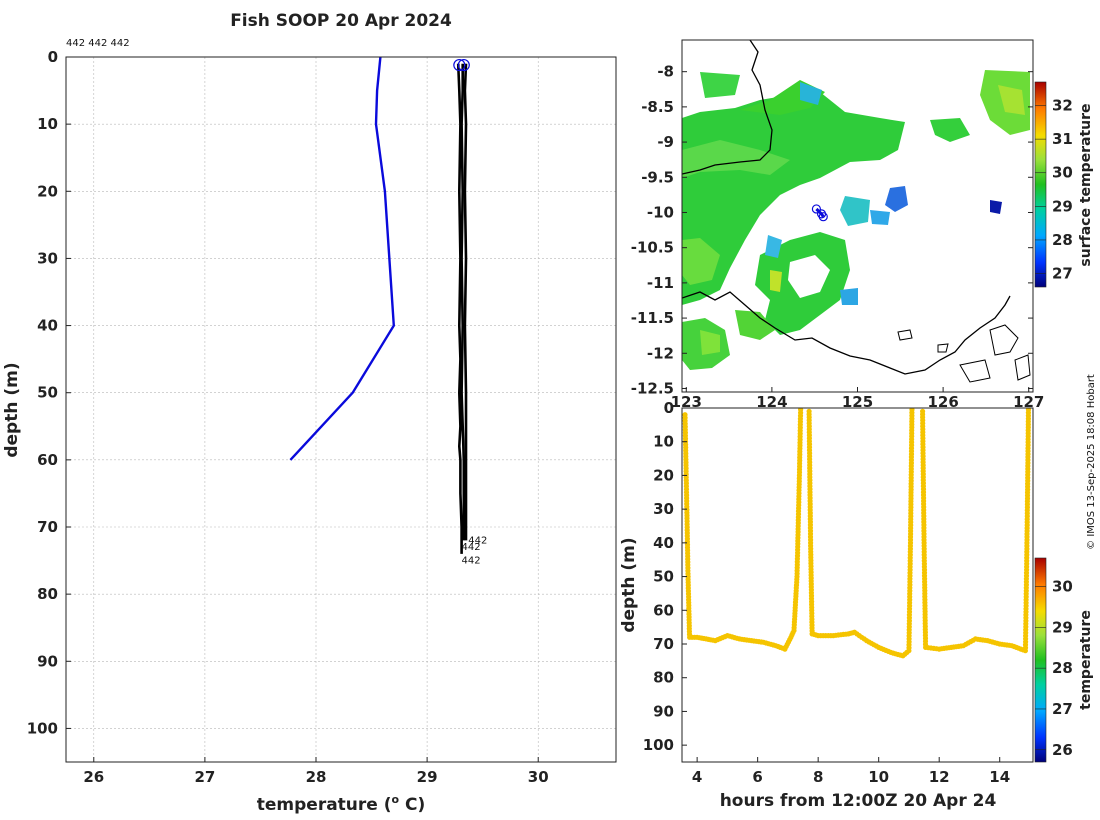  I want to click on track-y-tick-label: 20, so click(663, 475).